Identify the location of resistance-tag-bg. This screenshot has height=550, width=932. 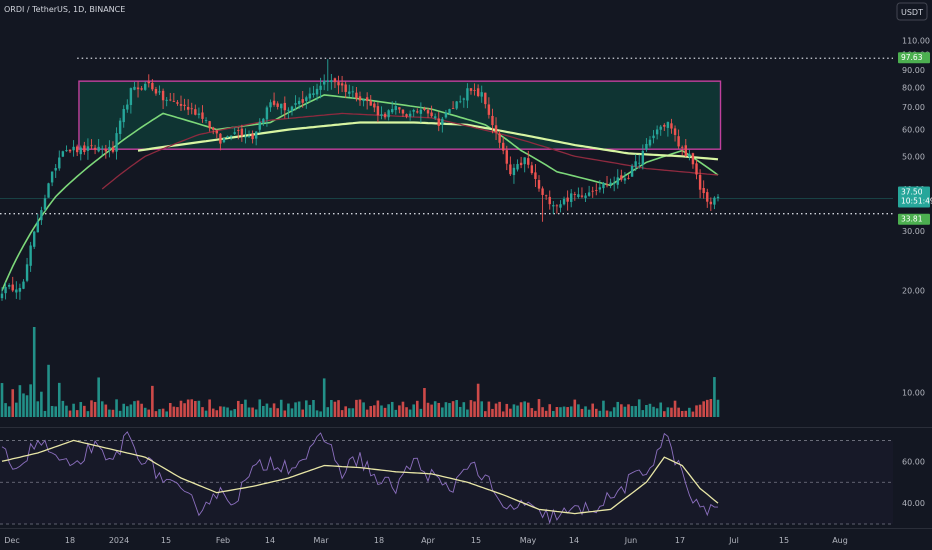
(914, 58).